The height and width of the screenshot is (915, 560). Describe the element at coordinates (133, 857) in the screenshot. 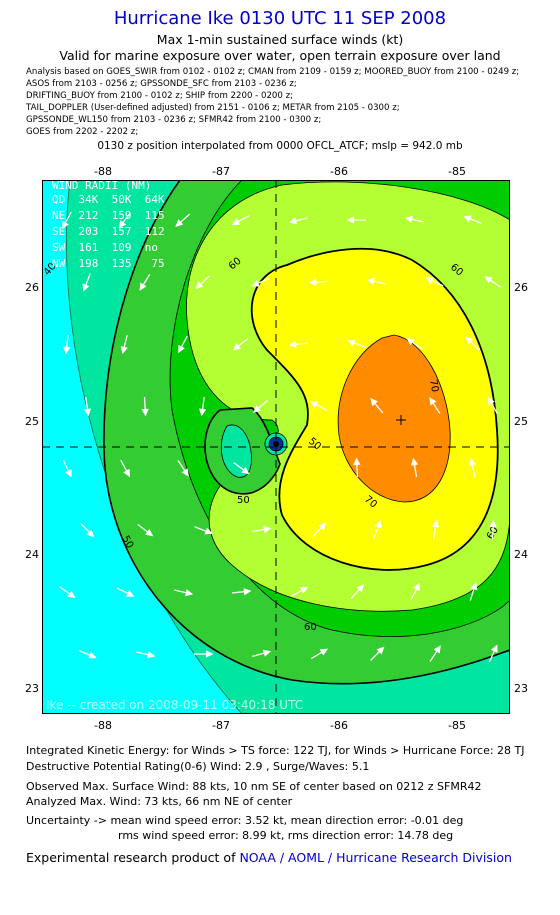

I see `credit-prefix: Experimental research product of` at that location.